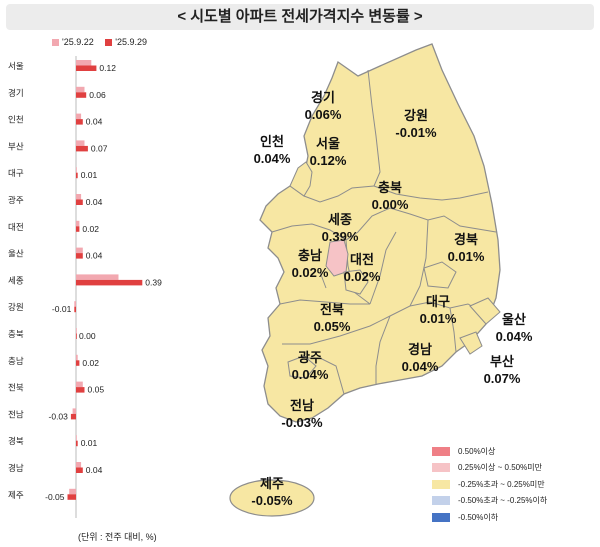 Image resolution: width=600 pixels, height=547 pixels. What do you see at coordinates (16, 388) in the screenshot?
I see `category-label: 전북` at bounding box center [16, 388].